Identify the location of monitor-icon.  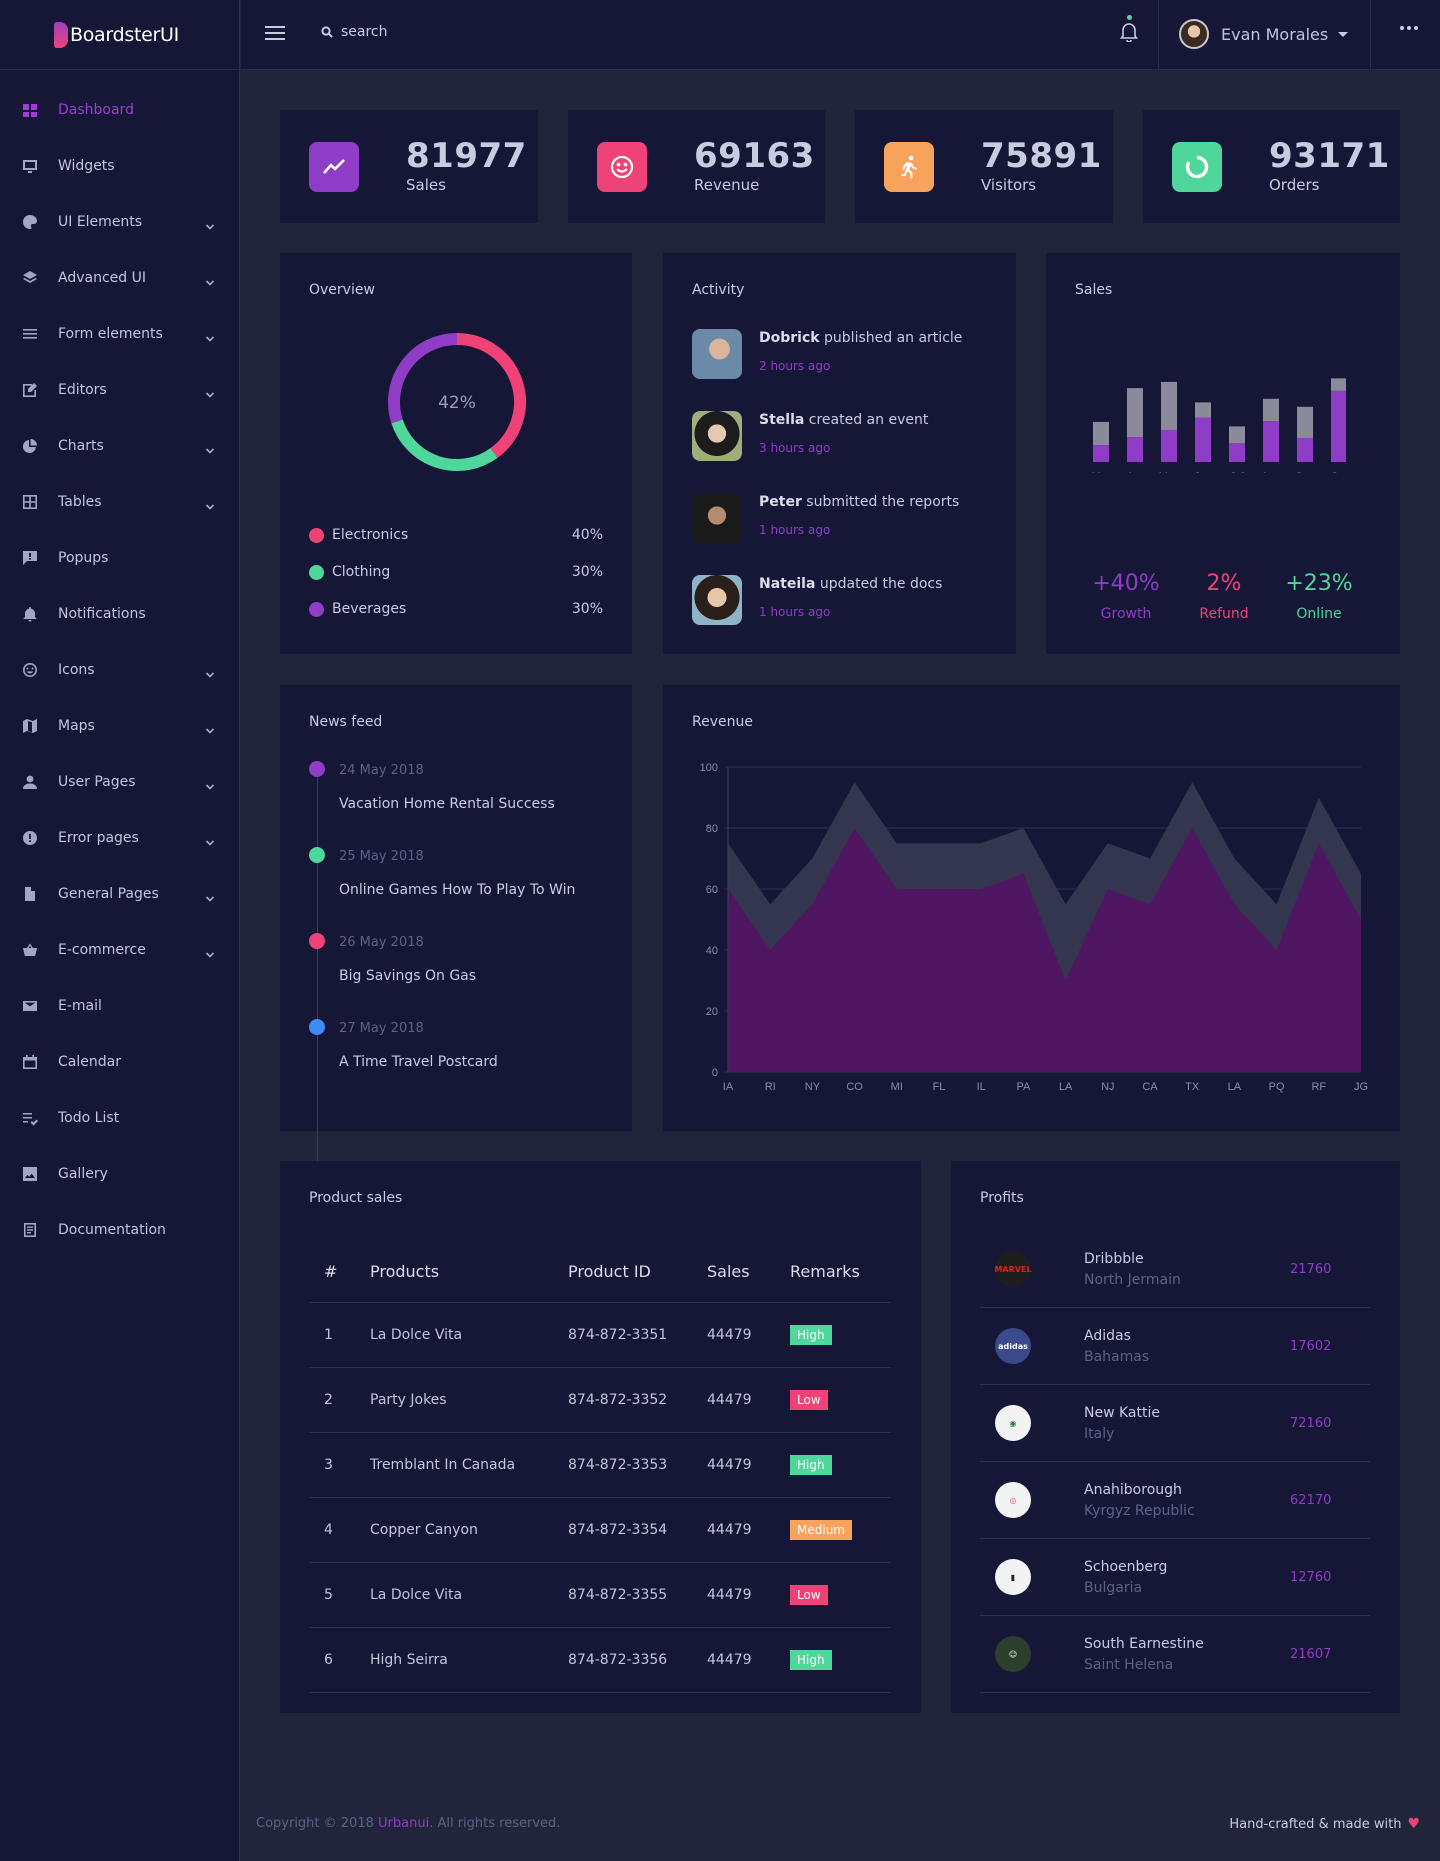
(30, 166).